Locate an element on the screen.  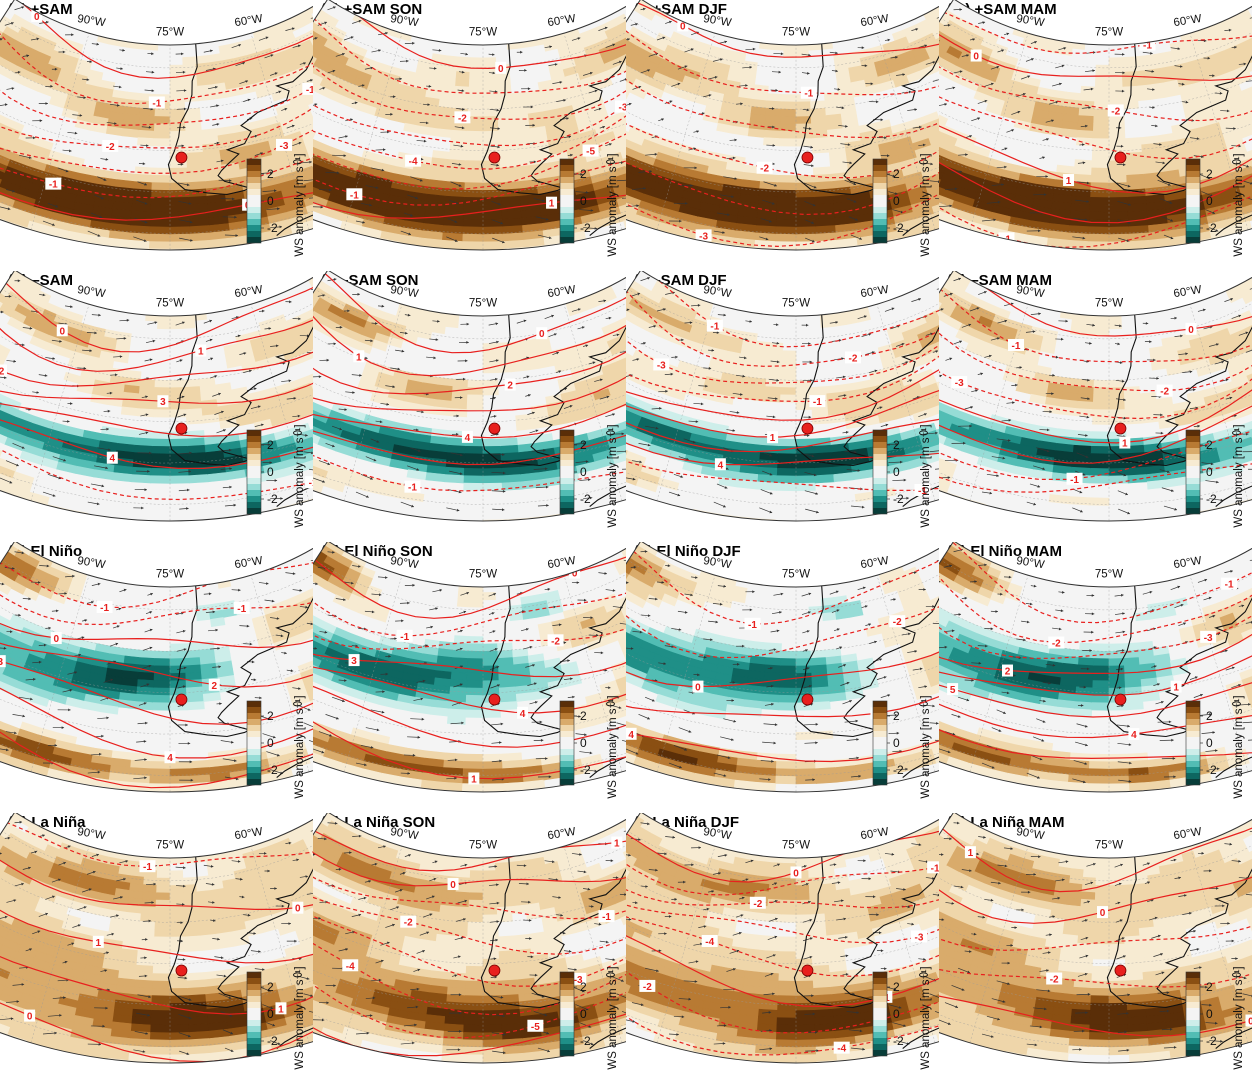
ws-anomaly-field is located at coordinates (469, 667).